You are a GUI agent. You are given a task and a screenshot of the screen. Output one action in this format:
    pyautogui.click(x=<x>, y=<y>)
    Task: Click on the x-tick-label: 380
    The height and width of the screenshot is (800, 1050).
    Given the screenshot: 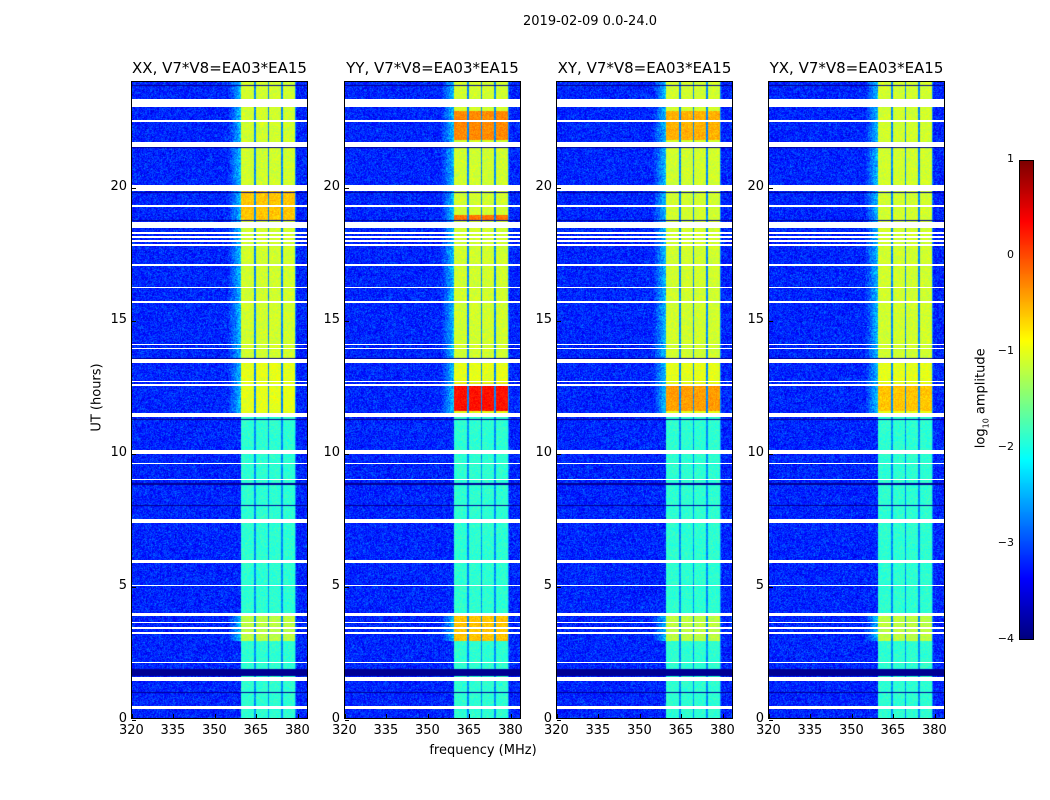 What is the action you would take?
    pyautogui.click(x=934, y=730)
    